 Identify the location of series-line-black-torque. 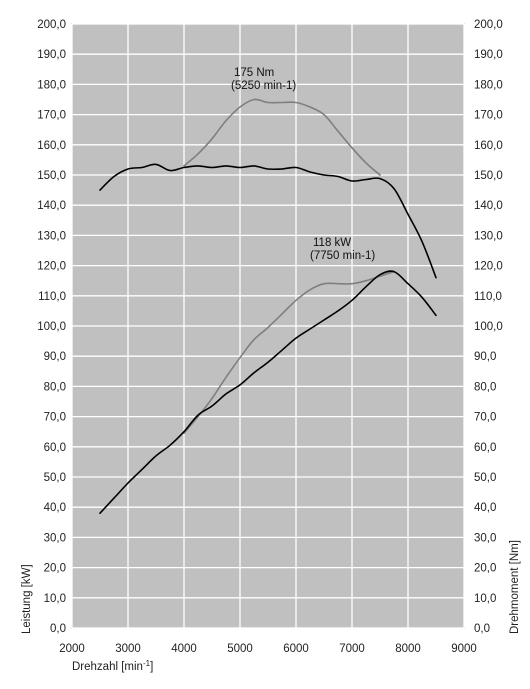
(268, 221).